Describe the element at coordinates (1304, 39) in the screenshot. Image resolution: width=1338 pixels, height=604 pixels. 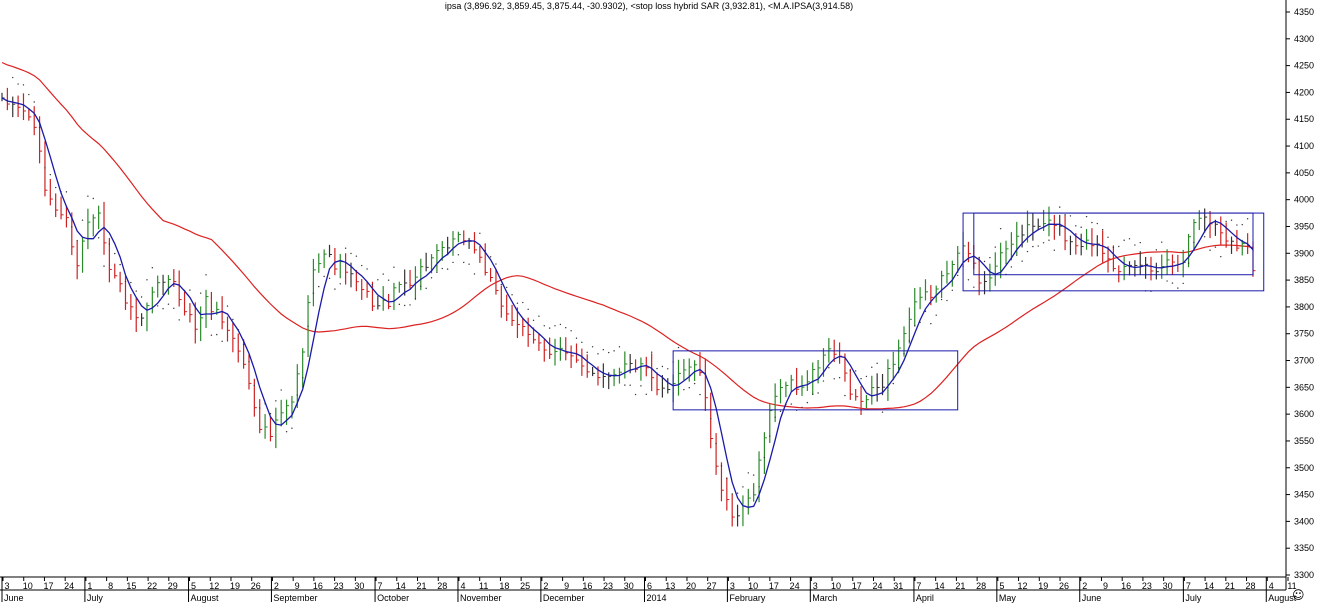
I see `y-tick-label: 4300` at that location.